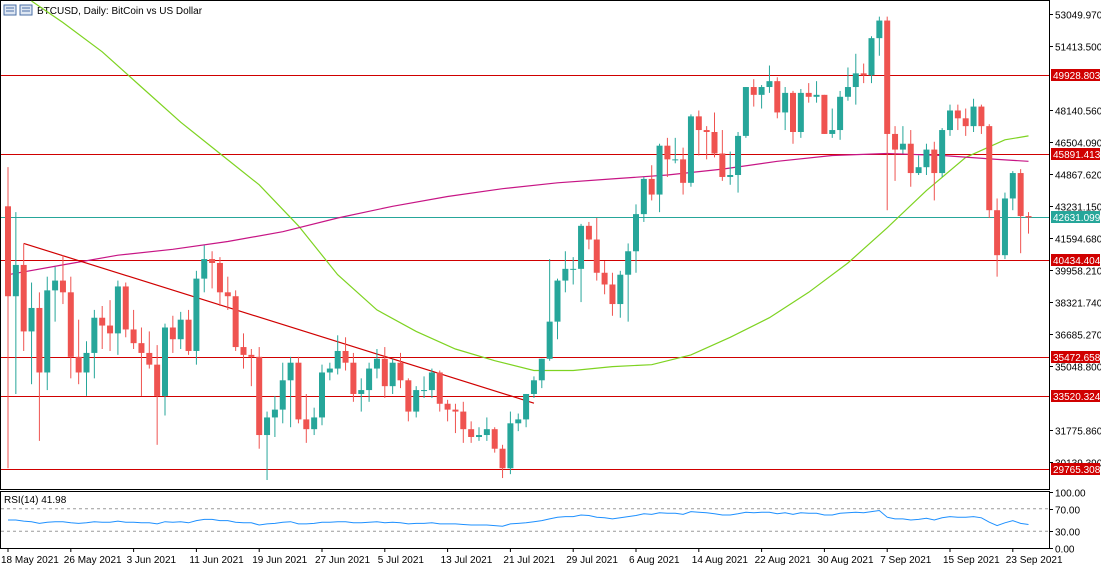 This screenshot has height=565, width=1101. I want to click on price-tick-label: 51413.500, so click(1078, 48).